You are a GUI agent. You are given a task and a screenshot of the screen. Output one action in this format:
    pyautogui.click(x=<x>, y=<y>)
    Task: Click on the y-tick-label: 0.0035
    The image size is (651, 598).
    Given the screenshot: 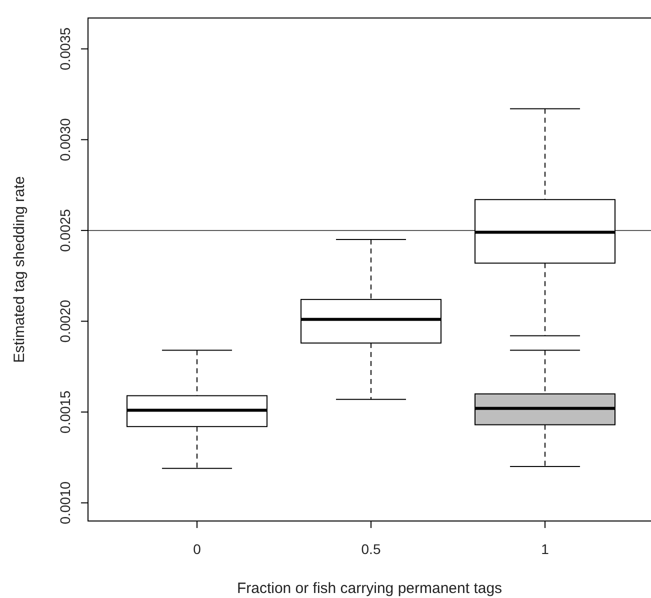 What is the action you would take?
    pyautogui.click(x=65, y=48)
    